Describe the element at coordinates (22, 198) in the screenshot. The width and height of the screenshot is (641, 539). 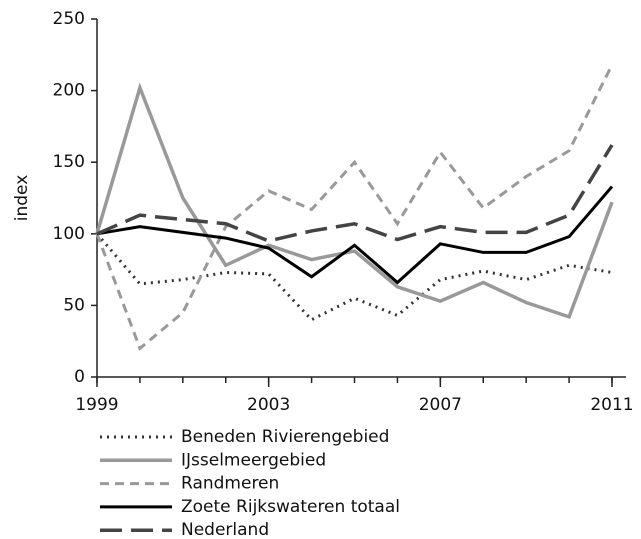
I see `y-axis-label: index` at that location.